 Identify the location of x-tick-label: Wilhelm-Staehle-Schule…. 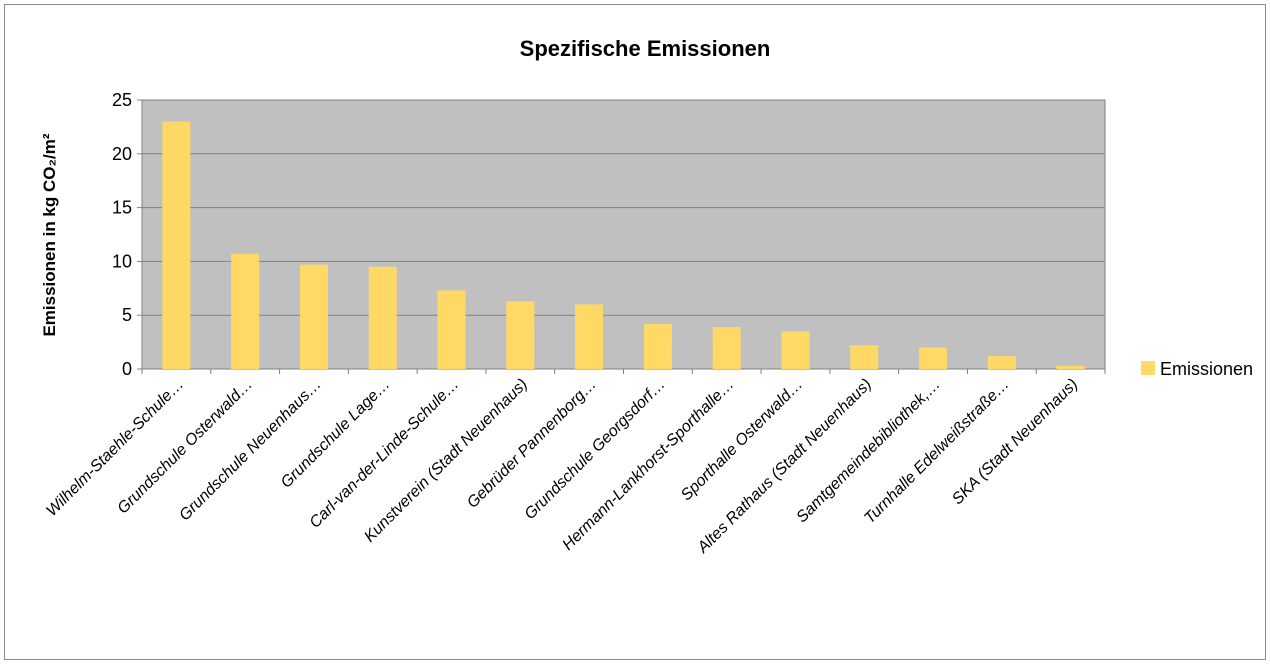
(115, 448).